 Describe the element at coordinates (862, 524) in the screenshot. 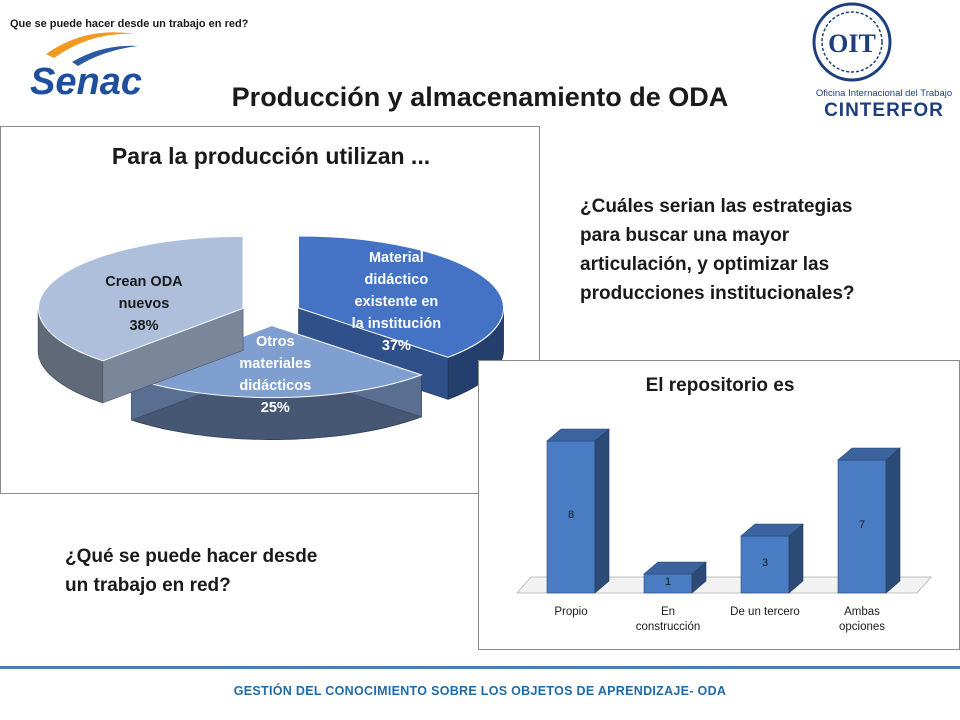

I see `bar-value-label: 7` at that location.